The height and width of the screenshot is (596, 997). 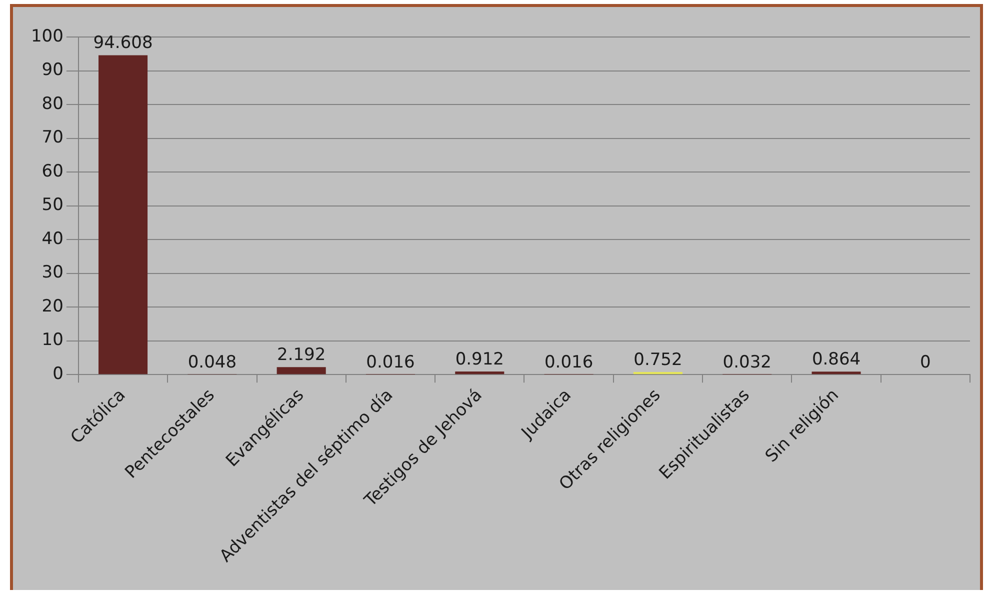 I want to click on data-label: 0.048, so click(x=212, y=362).